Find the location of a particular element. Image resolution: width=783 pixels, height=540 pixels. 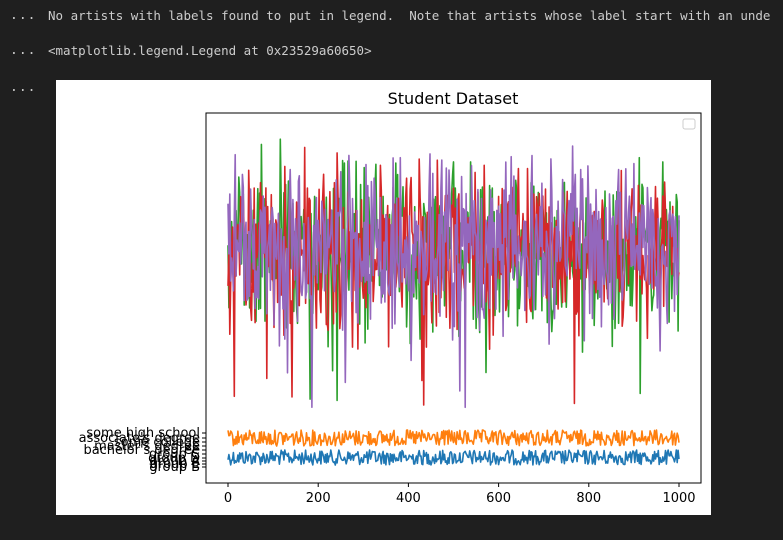

y-tick-label: bachelor's degree is located at coordinates (141, 450).